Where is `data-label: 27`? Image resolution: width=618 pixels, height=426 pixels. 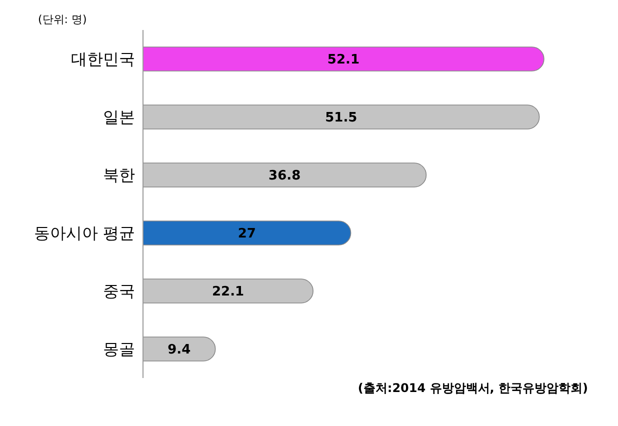 data-label: 27 is located at coordinates (247, 234).